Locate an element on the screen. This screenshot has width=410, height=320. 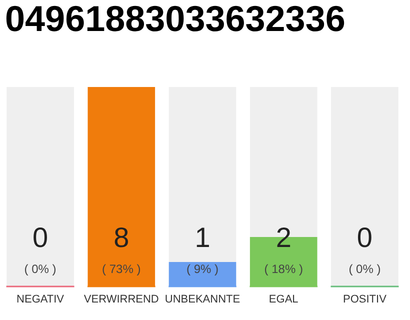
data-label: 1 is located at coordinates (202, 237).